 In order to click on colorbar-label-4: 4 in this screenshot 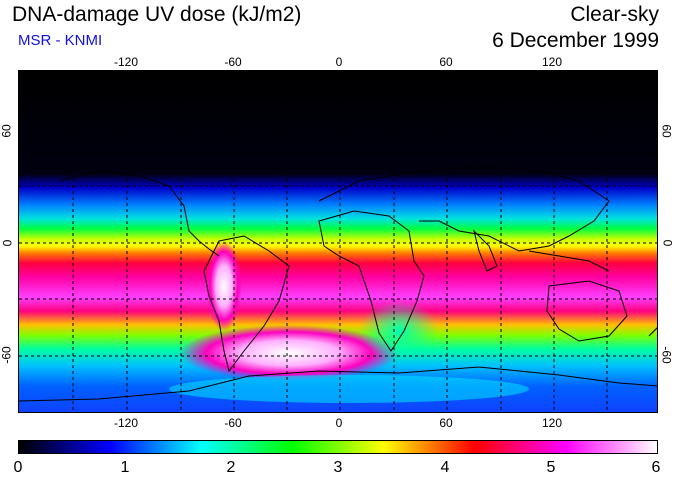, I will do `click(445, 467)`.